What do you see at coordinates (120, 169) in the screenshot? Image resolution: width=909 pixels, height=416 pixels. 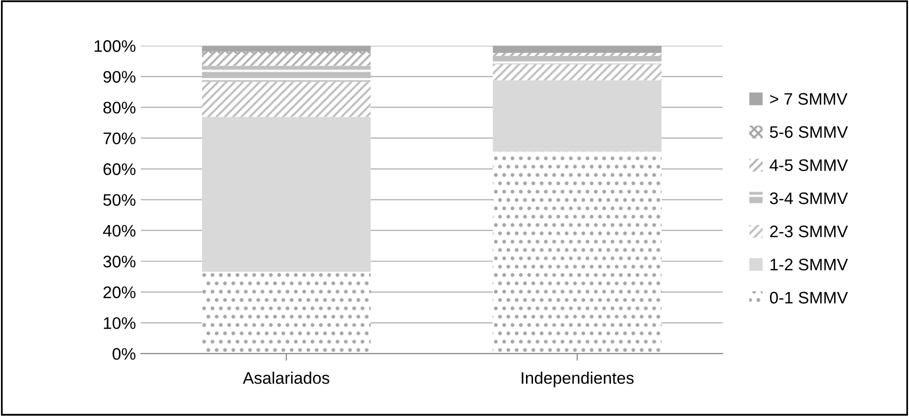 I see `y-tick-label: 60%` at bounding box center [120, 169].